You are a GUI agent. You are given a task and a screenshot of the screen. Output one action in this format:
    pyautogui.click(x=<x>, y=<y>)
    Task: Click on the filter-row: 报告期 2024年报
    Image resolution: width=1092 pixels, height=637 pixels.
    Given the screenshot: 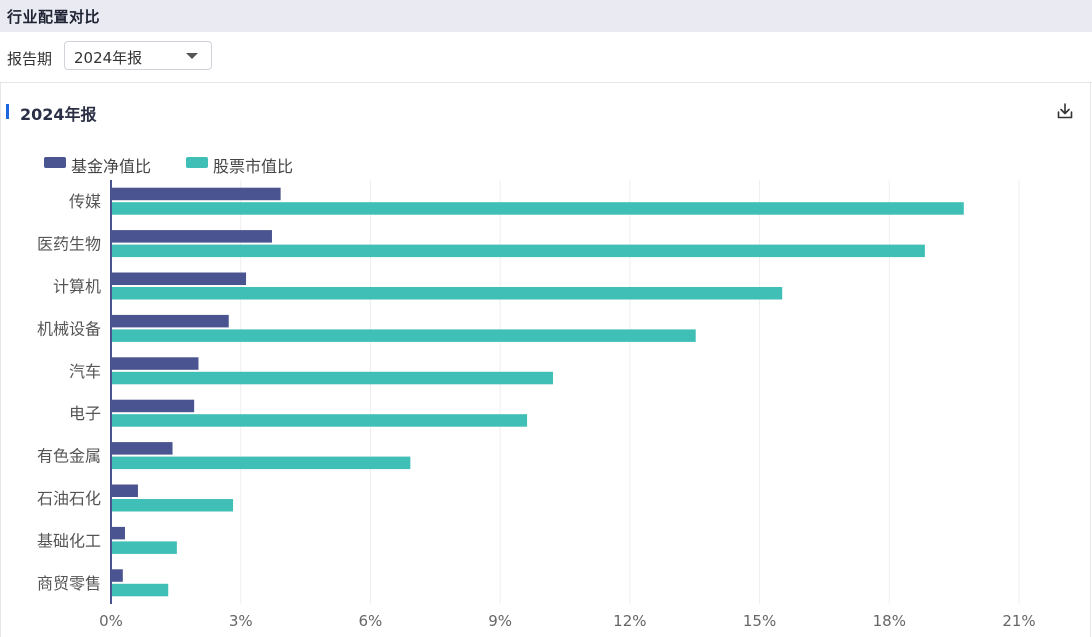 What is the action you would take?
    pyautogui.click(x=546, y=57)
    